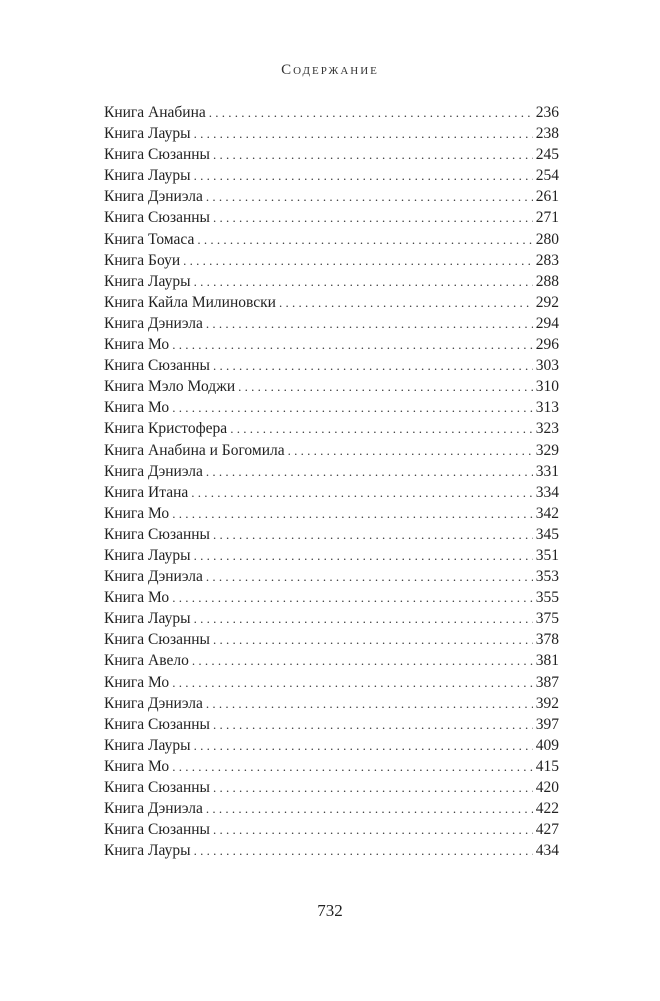 This screenshot has height=1001, width=660. I want to click on toc-entry: Книга Дэниэла 331, so click(331, 471).